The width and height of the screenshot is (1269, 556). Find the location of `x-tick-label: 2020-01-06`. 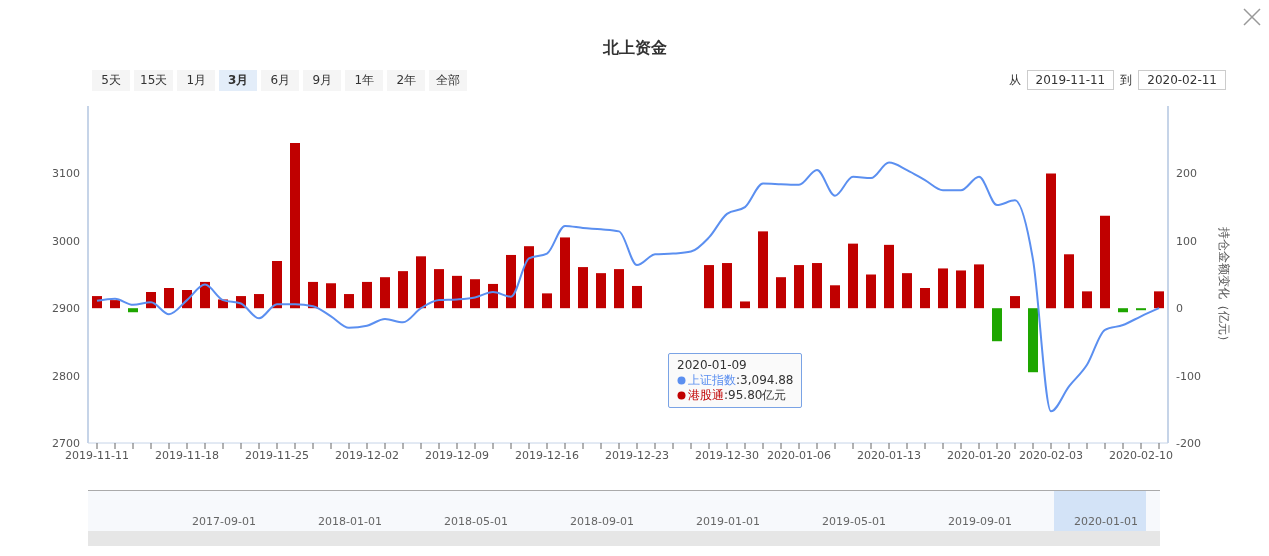

x-tick-label: 2020-01-06 is located at coordinates (799, 455).